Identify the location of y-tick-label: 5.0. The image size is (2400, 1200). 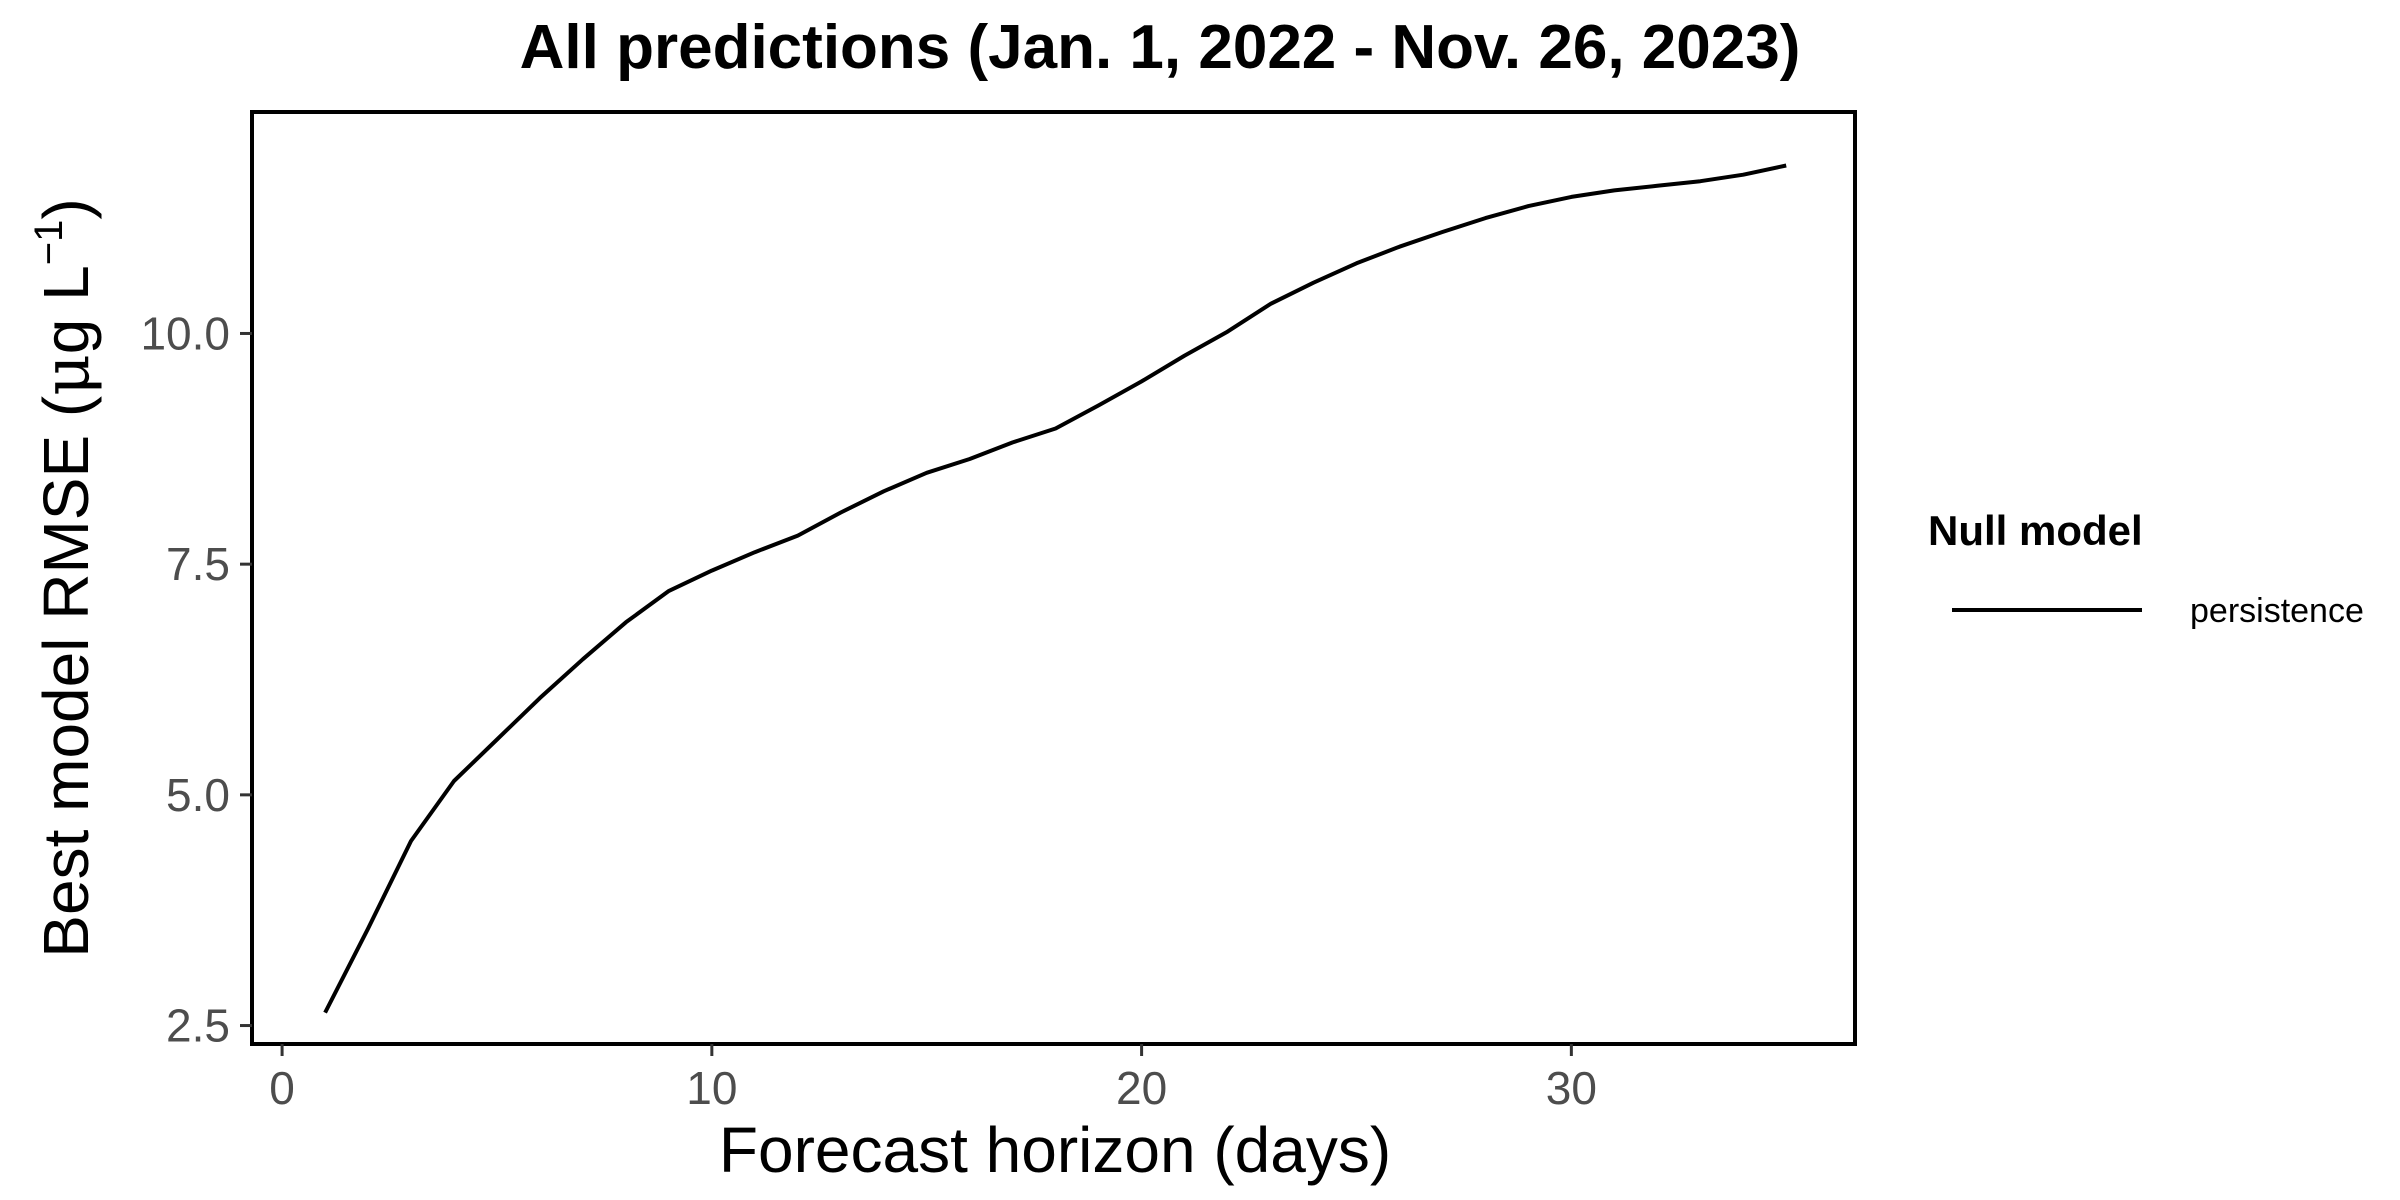
(198, 795).